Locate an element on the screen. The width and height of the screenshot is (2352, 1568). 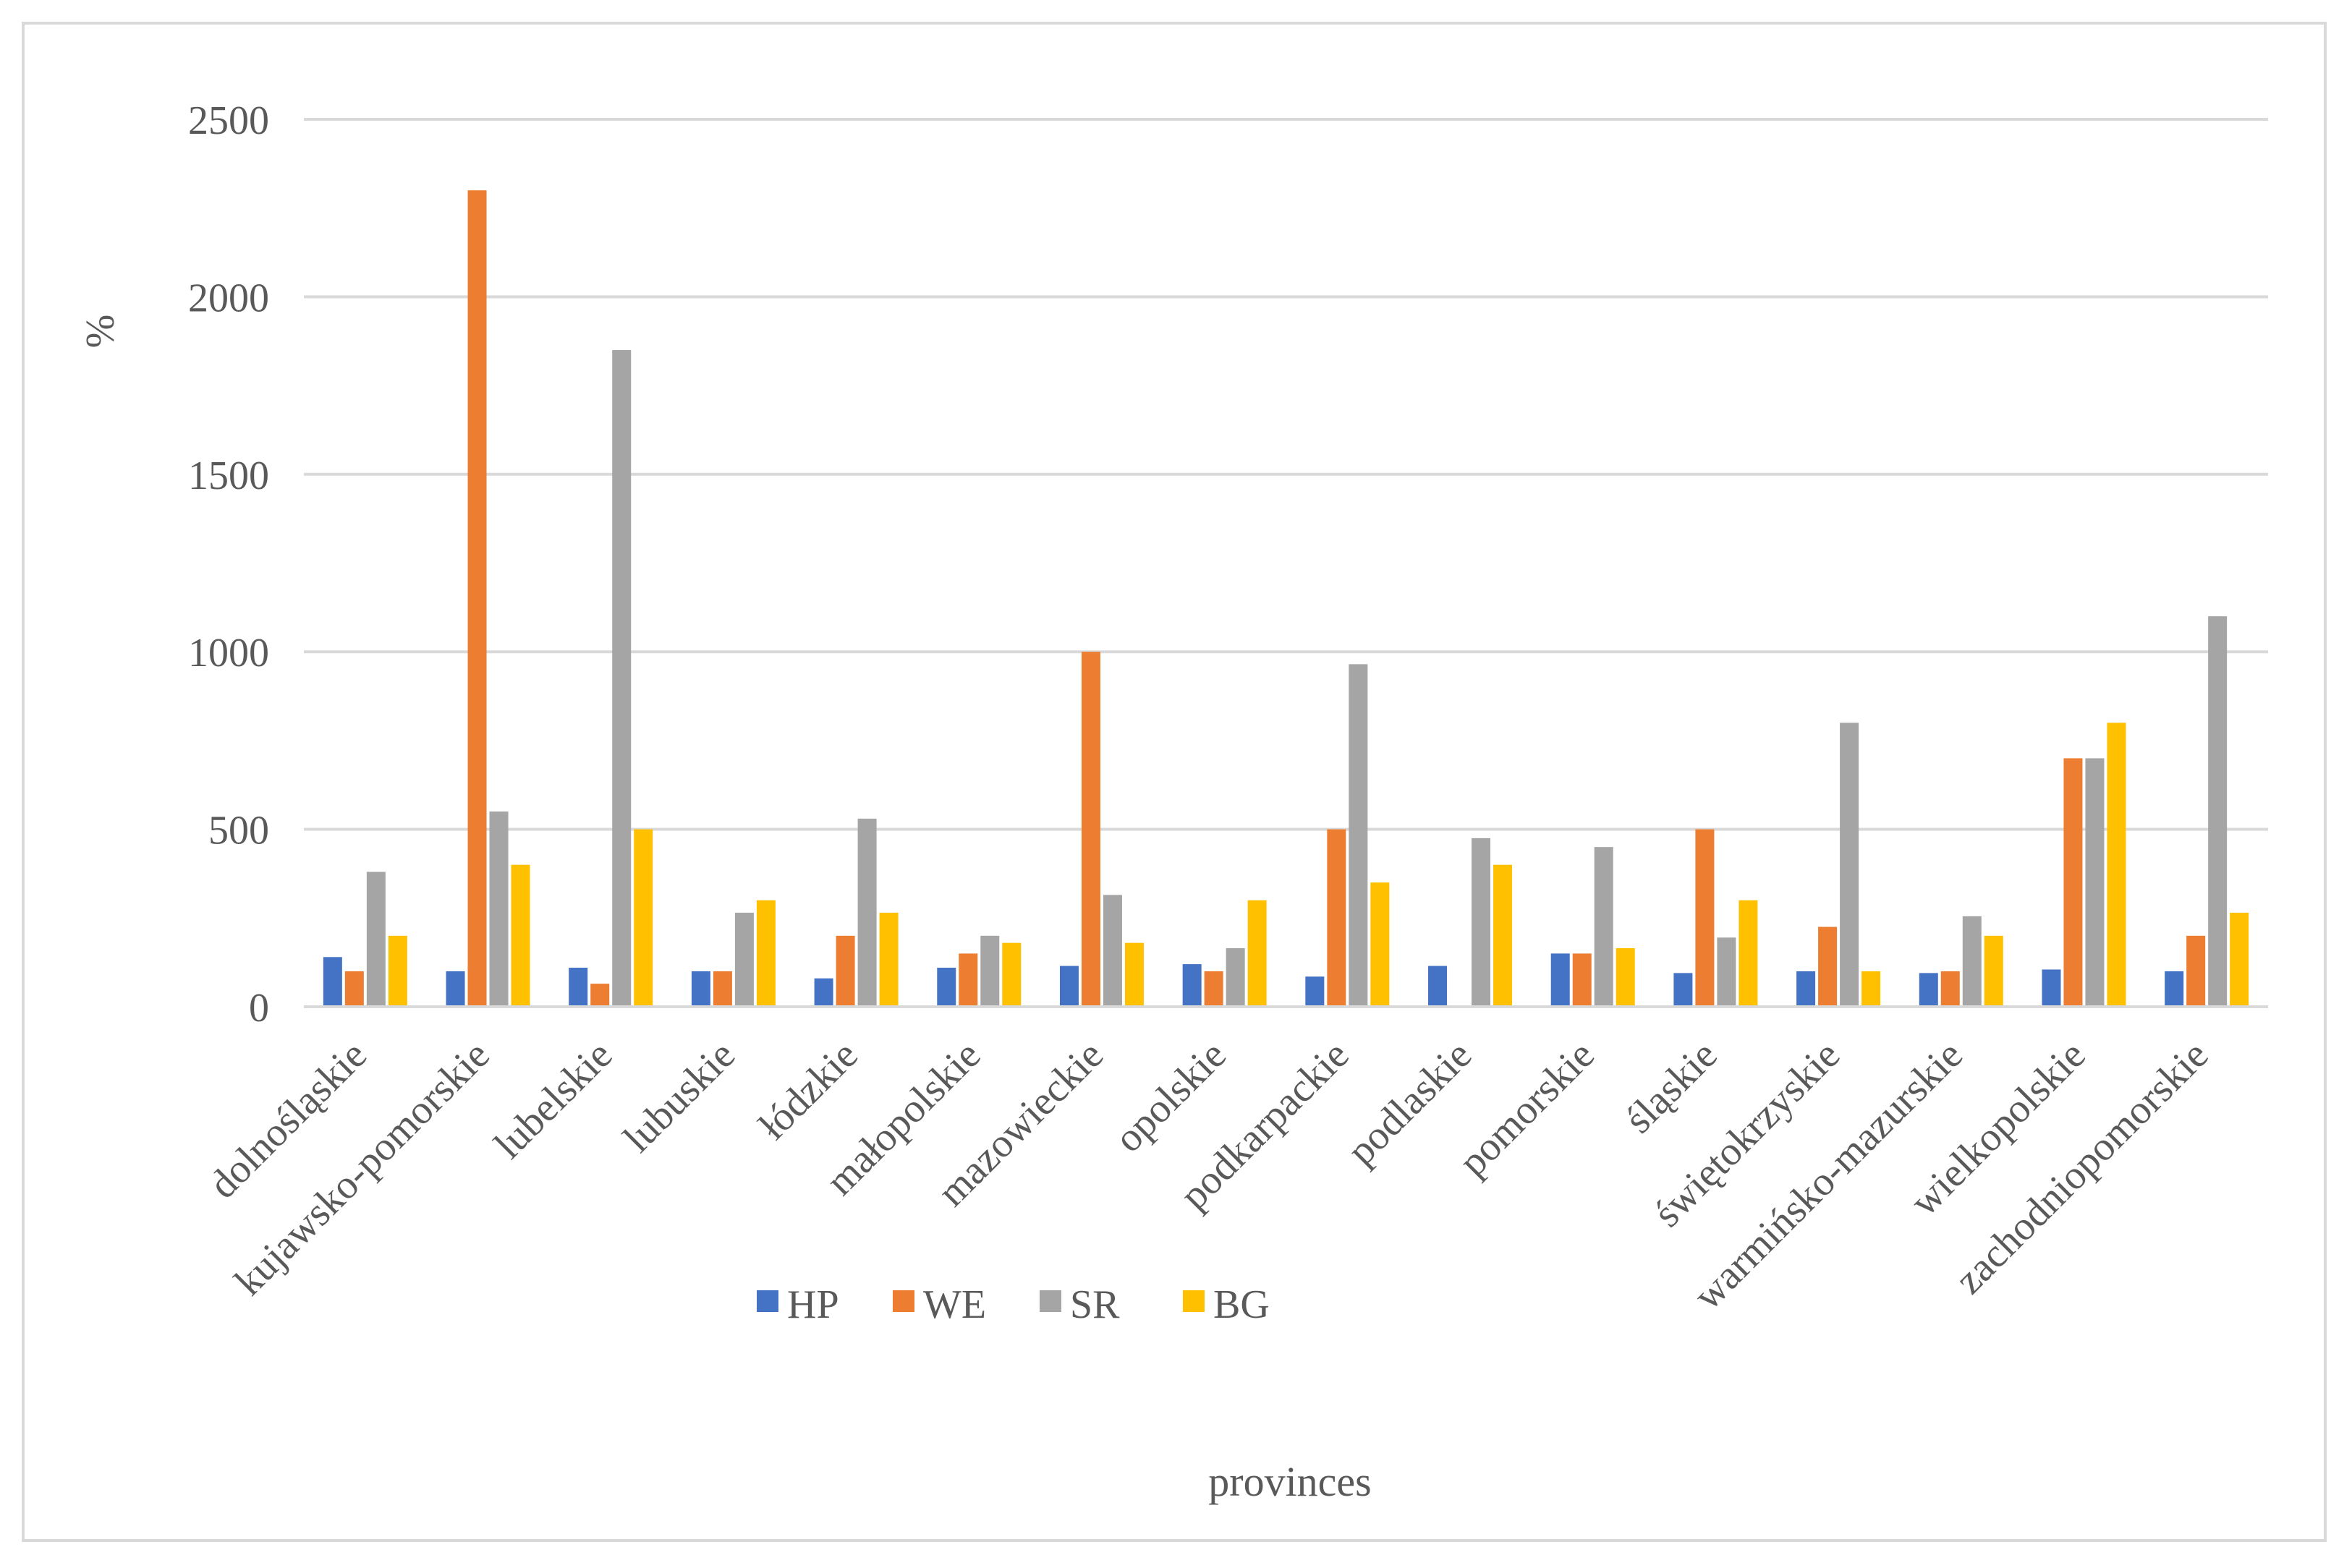
y-tick-label-1000: 1000 is located at coordinates (228, 653).